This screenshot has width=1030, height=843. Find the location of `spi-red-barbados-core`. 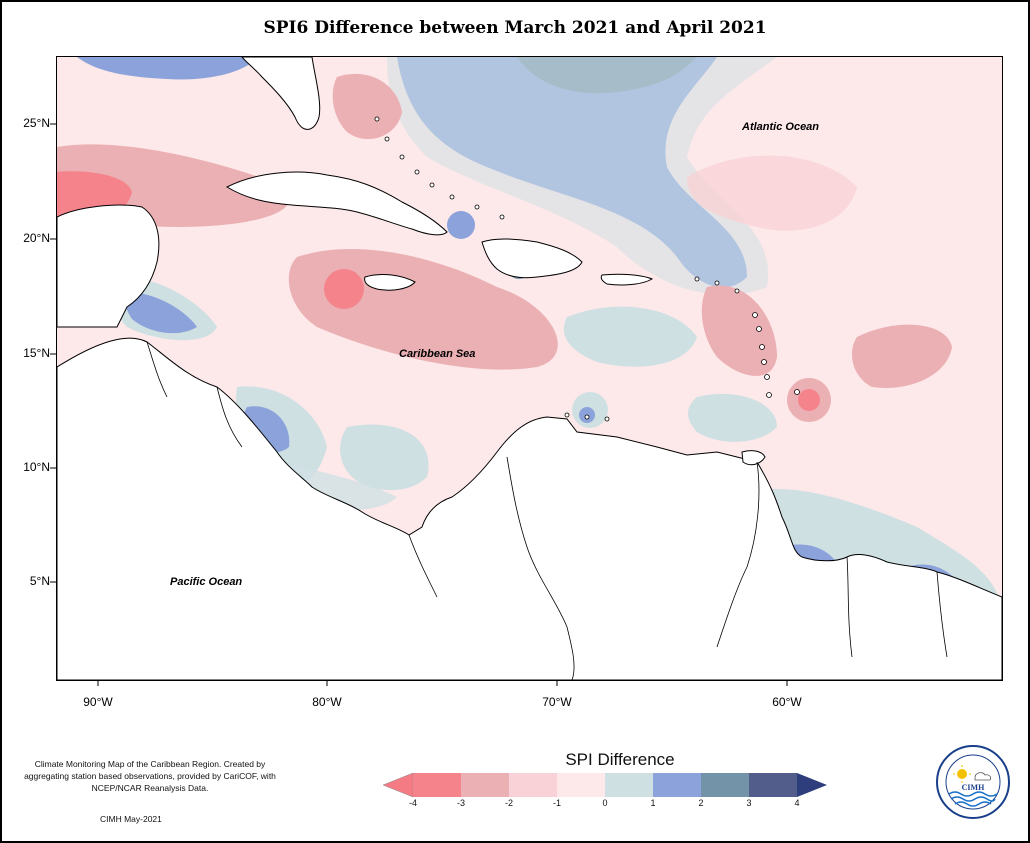

spi-red-barbados-core is located at coordinates (809, 400).